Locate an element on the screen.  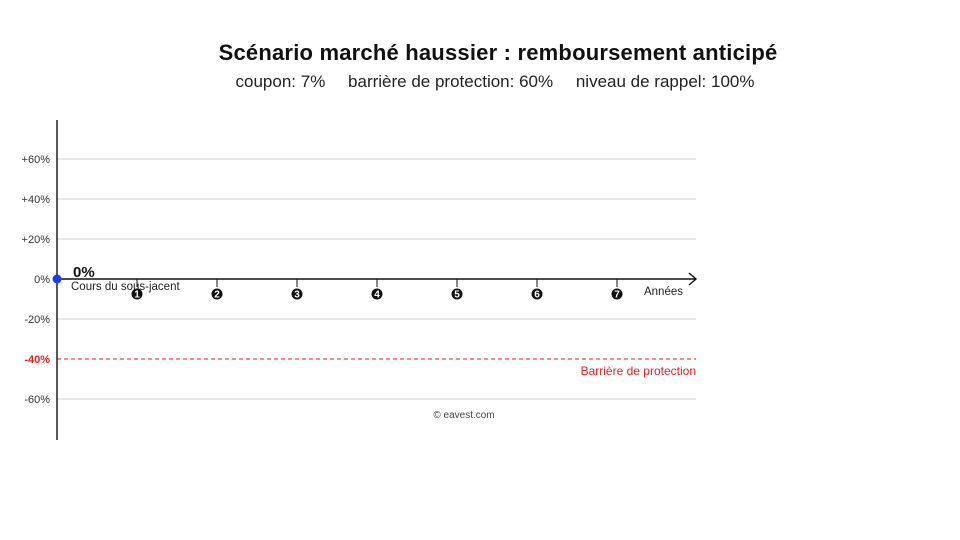
y-tick-label: -60% is located at coordinates (37, 400).